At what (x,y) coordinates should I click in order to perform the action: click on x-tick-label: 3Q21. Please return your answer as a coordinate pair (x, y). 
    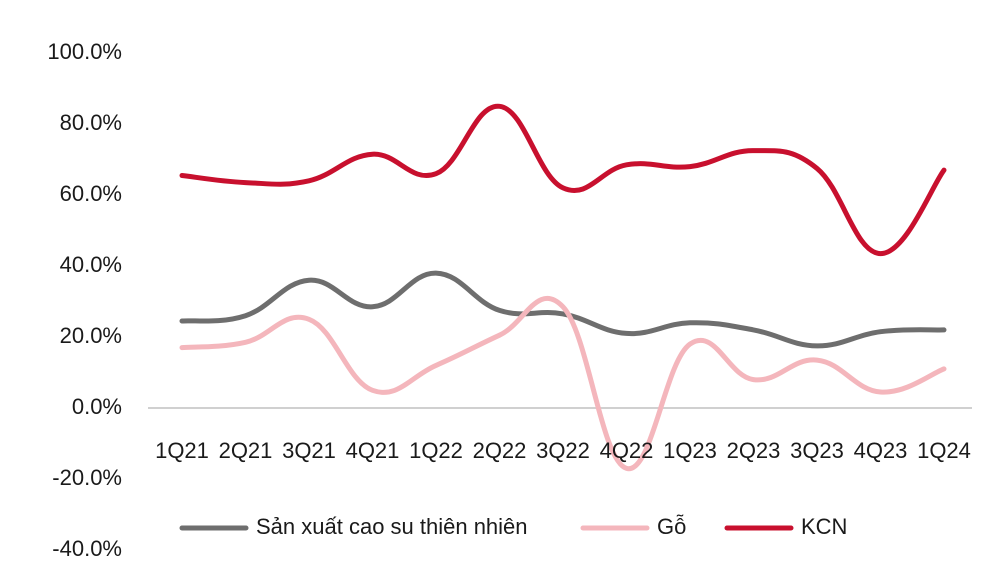
    Looking at the image, I should click on (309, 450).